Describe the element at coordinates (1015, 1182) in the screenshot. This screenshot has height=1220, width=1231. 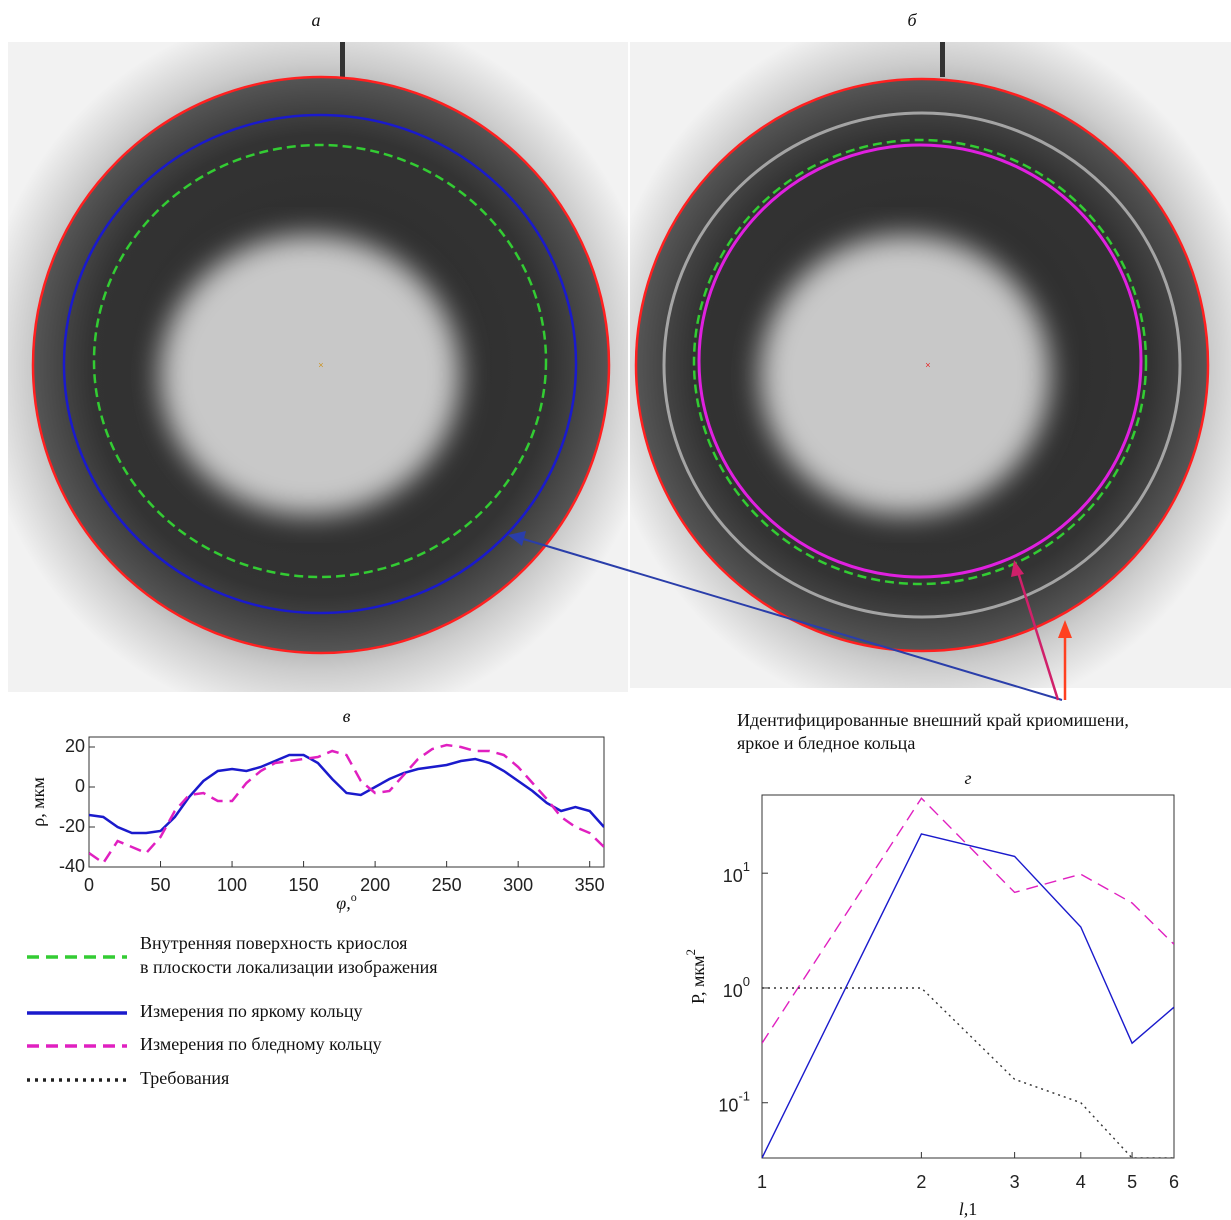
I see `x-tick-label: 3` at that location.